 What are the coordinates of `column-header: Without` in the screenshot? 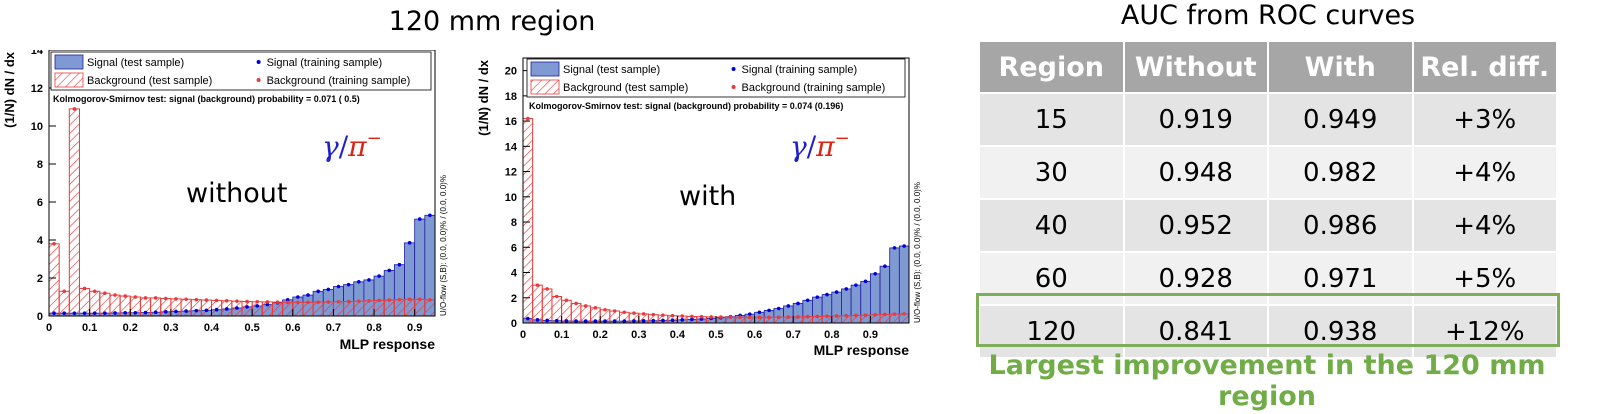 It's located at (1195, 67).